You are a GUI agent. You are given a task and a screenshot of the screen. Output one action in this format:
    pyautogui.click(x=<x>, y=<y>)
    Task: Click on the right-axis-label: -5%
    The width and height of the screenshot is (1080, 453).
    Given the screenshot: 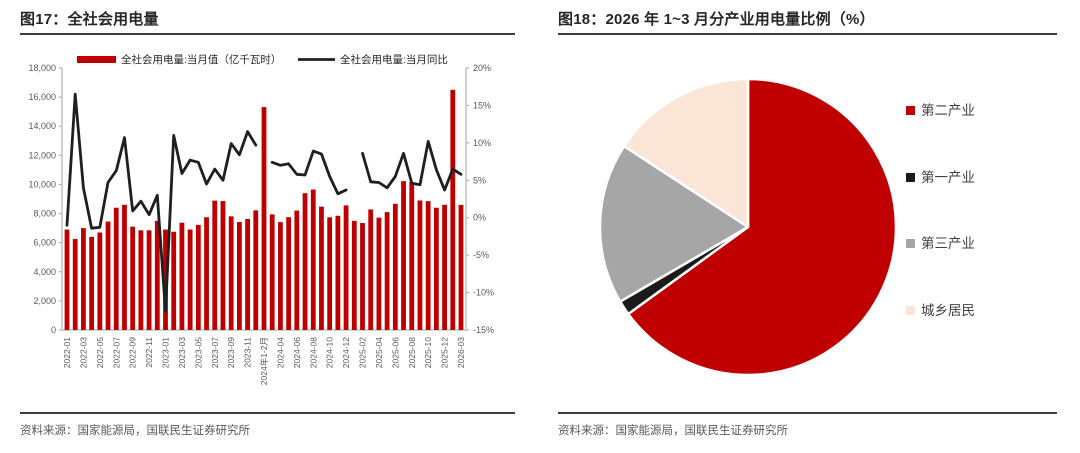 What is the action you would take?
    pyautogui.click(x=481, y=255)
    